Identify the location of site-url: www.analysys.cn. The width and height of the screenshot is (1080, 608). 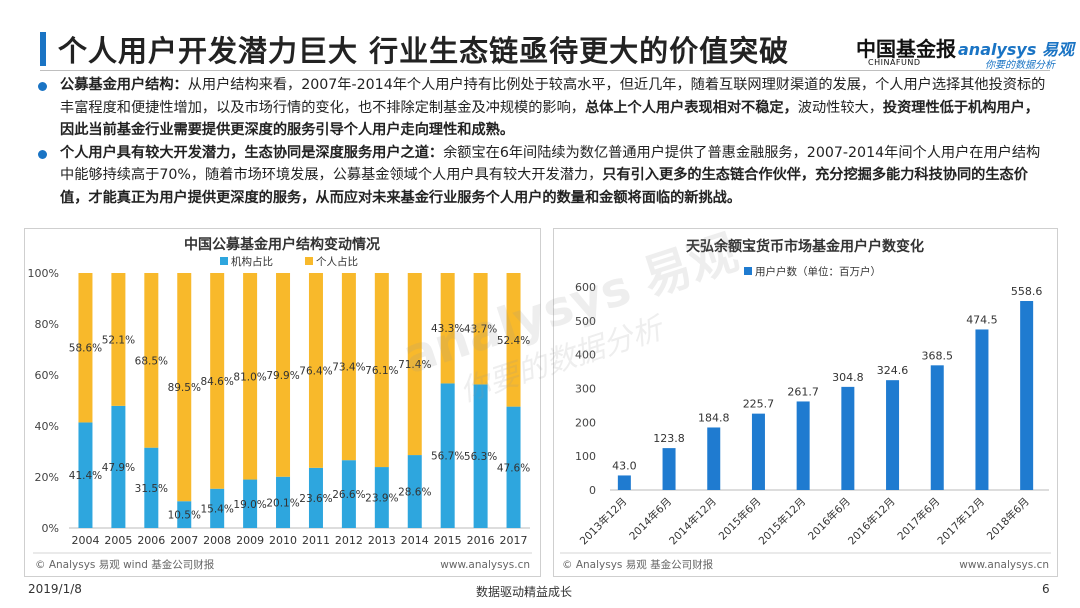
(1004, 565).